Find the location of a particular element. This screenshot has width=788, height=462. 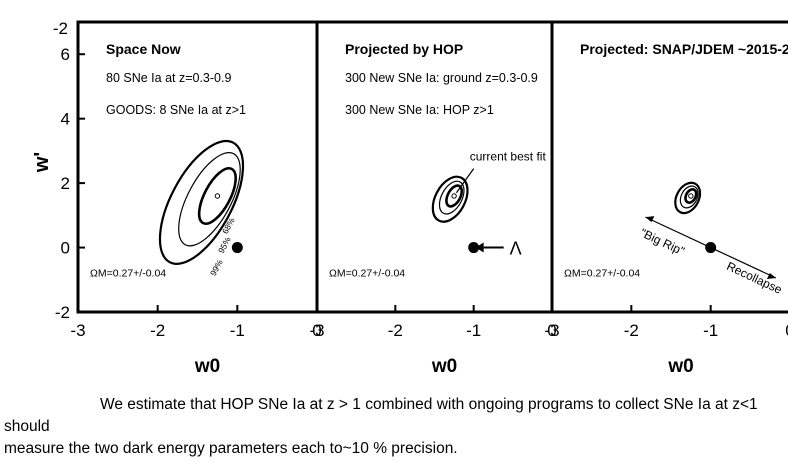

y-tick-label: -2 is located at coordinates (62, 312).